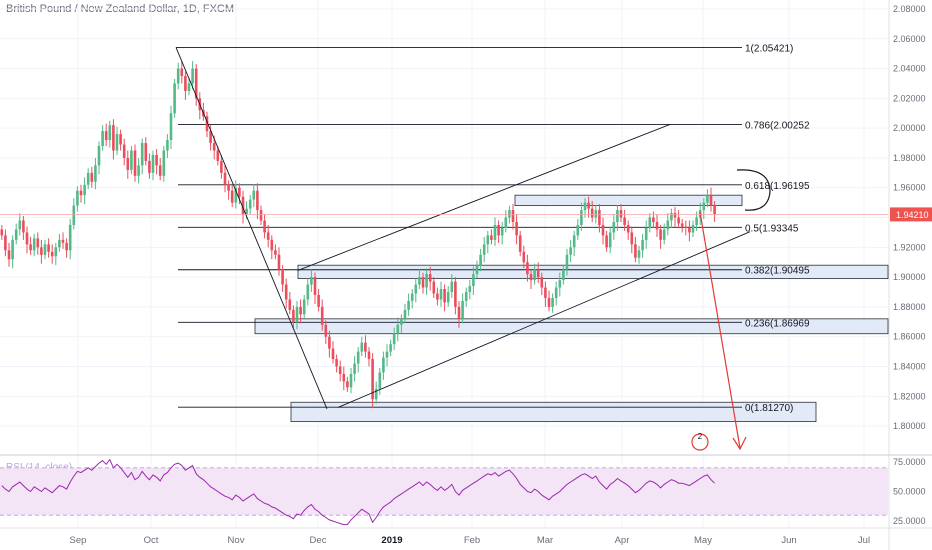 This screenshot has height=550, width=932. What do you see at coordinates (739, 443) in the screenshot?
I see `projection-arrow-head` at bounding box center [739, 443].